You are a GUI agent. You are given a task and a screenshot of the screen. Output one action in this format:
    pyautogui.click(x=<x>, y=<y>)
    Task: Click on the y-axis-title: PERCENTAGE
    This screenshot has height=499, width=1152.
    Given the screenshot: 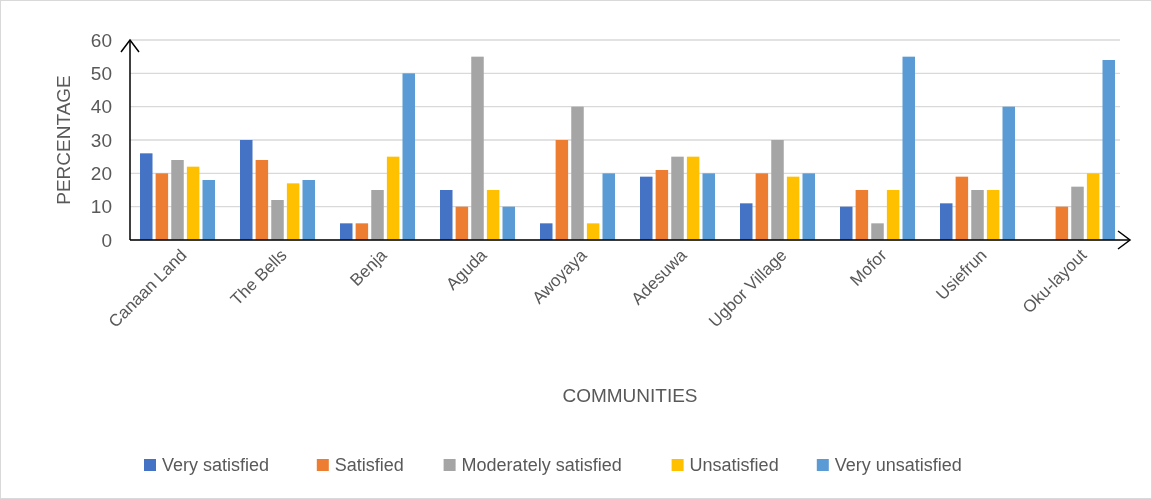 What is the action you would take?
    pyautogui.click(x=63, y=140)
    